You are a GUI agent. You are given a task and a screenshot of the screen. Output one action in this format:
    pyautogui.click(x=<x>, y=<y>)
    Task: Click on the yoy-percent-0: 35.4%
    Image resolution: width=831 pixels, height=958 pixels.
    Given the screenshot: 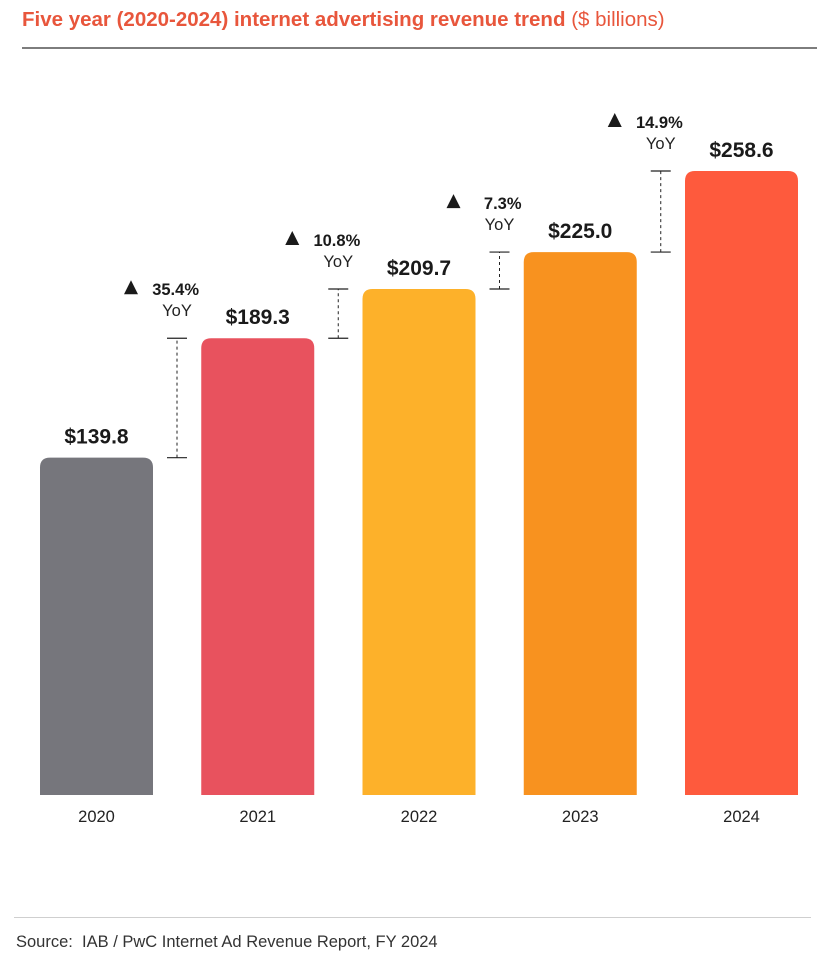 What is the action you would take?
    pyautogui.click(x=175, y=290)
    